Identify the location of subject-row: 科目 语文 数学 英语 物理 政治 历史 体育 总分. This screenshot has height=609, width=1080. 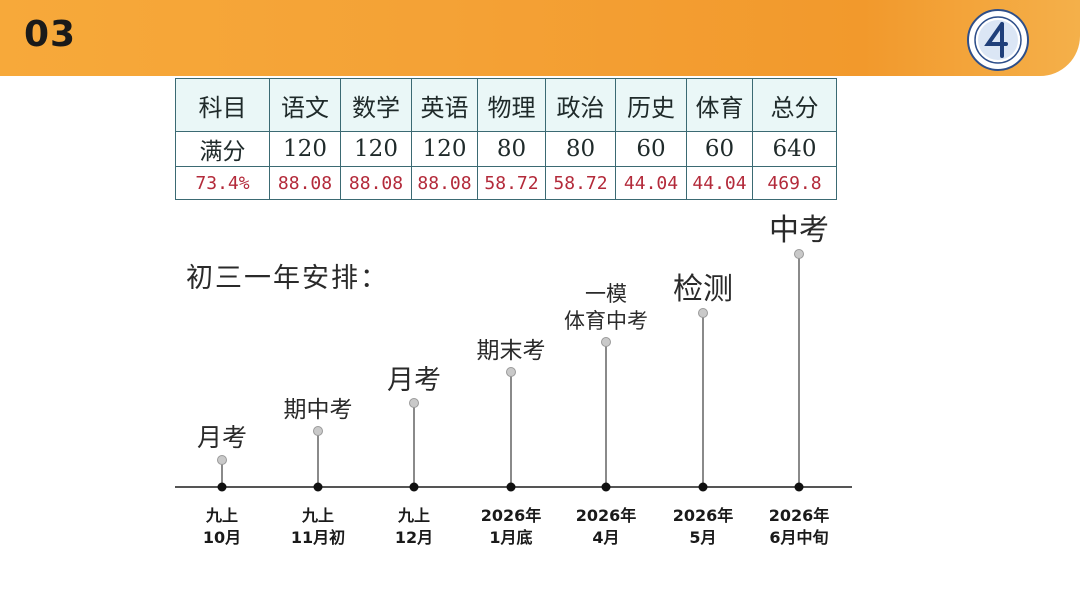
(506, 105).